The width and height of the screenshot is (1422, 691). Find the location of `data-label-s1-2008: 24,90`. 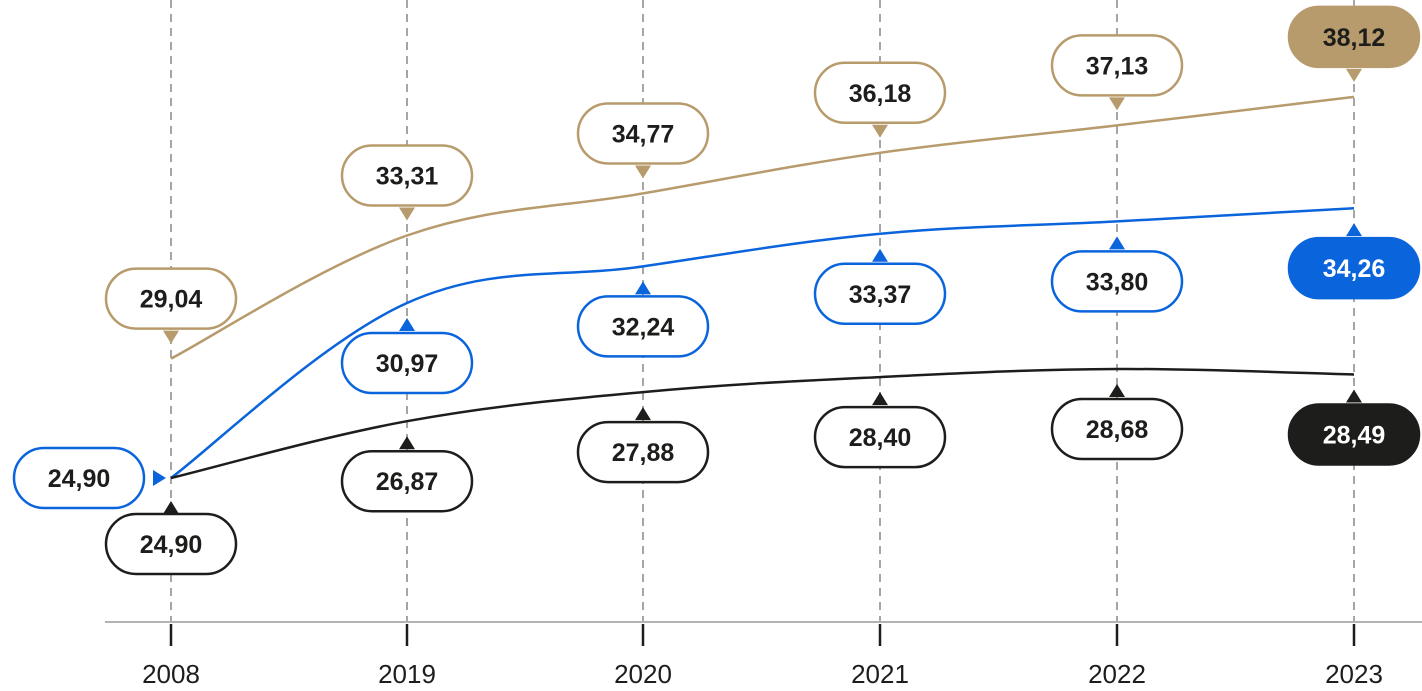

data-label-s1-2008: 24,90 is located at coordinates (89, 478).